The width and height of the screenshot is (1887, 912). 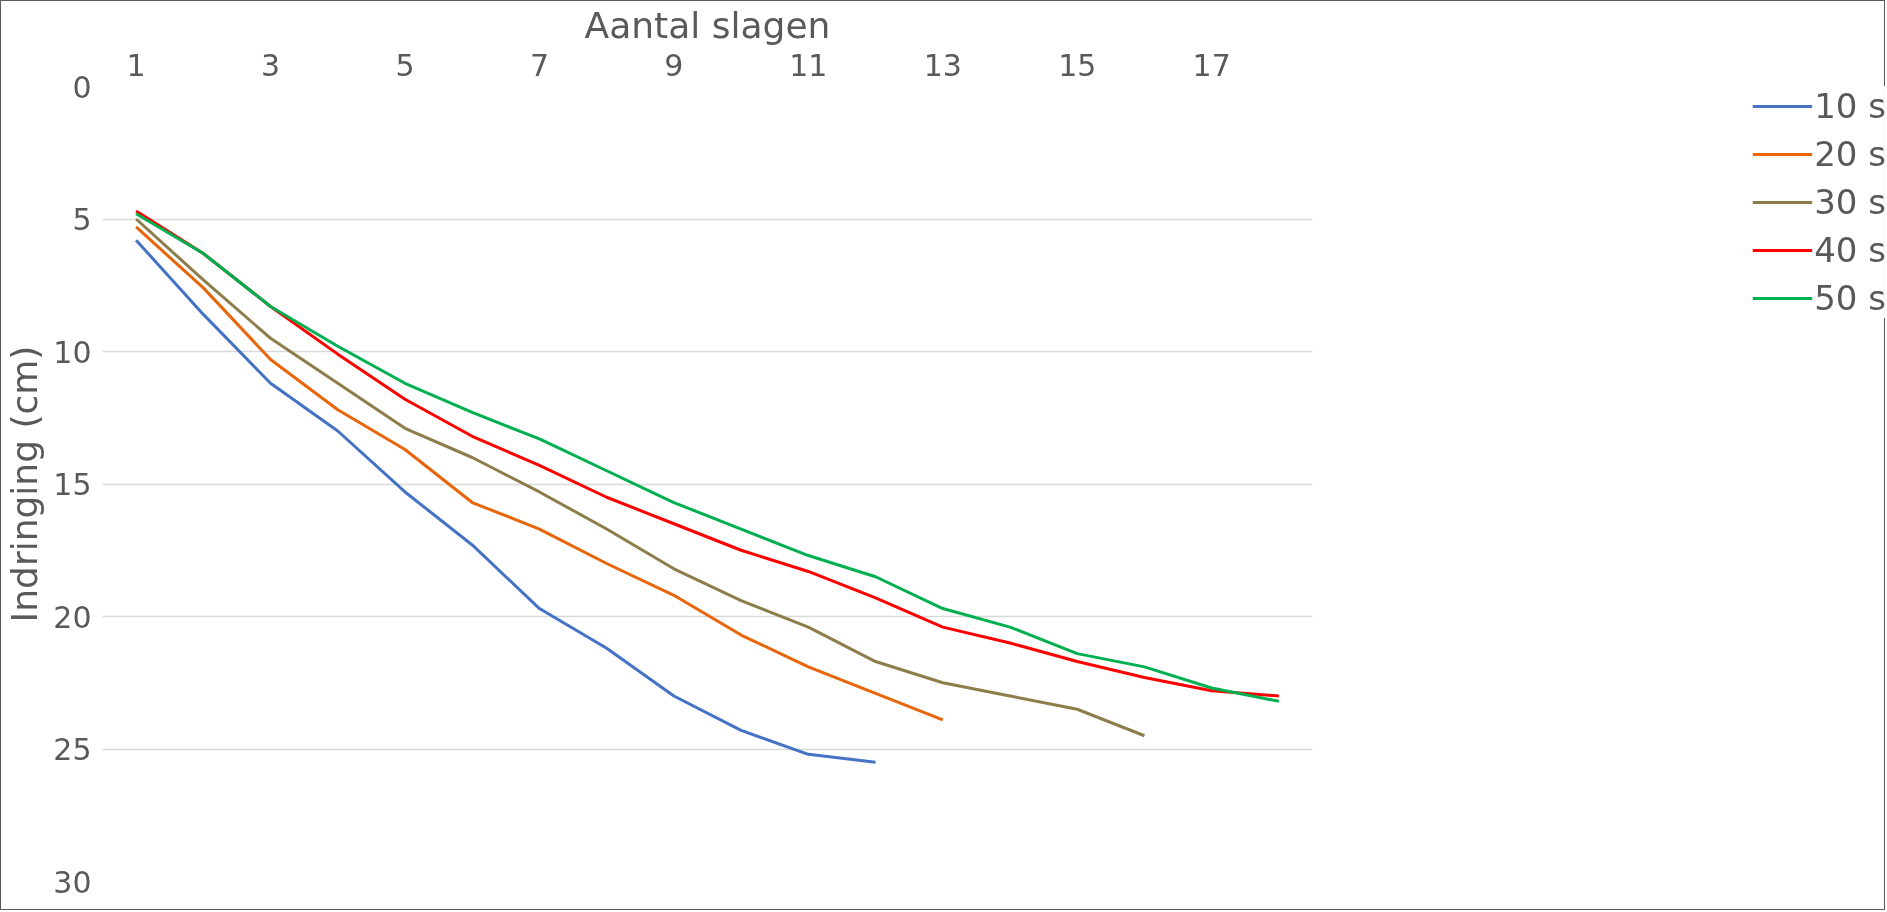 What do you see at coordinates (1850, 154) in the screenshot?
I see `legend-label: 20 s` at bounding box center [1850, 154].